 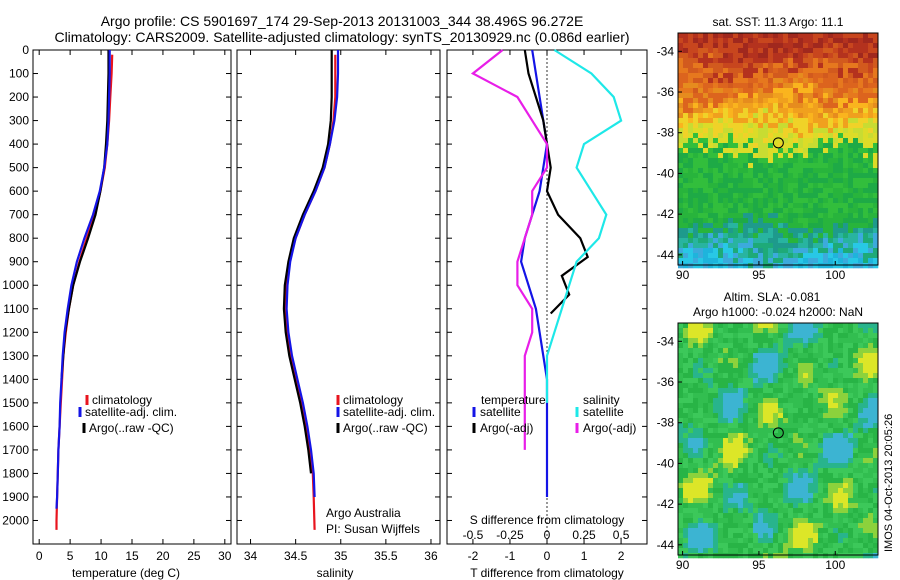 I want to click on lat-tick-label: -38, so click(x=666, y=423).